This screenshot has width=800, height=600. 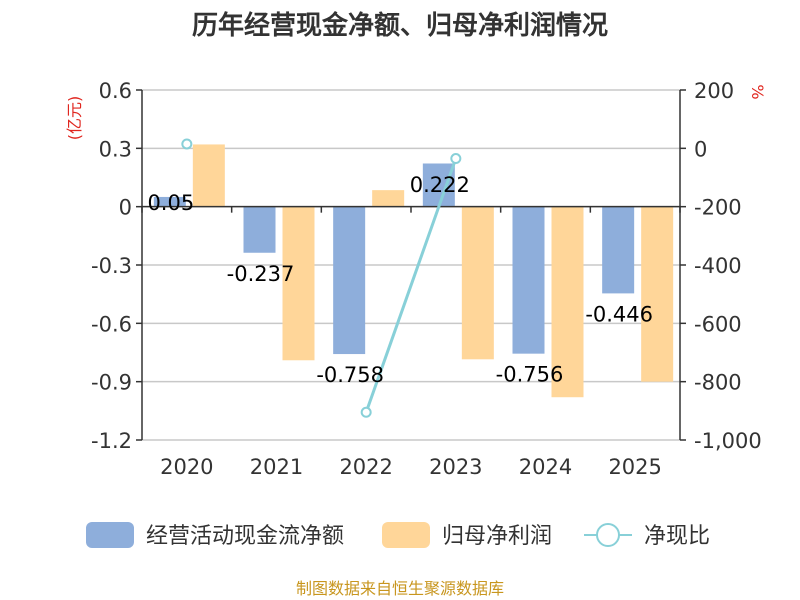 What do you see at coordinates (700, 149) in the screenshot?
I see `right-tick-label: 0` at bounding box center [700, 149].